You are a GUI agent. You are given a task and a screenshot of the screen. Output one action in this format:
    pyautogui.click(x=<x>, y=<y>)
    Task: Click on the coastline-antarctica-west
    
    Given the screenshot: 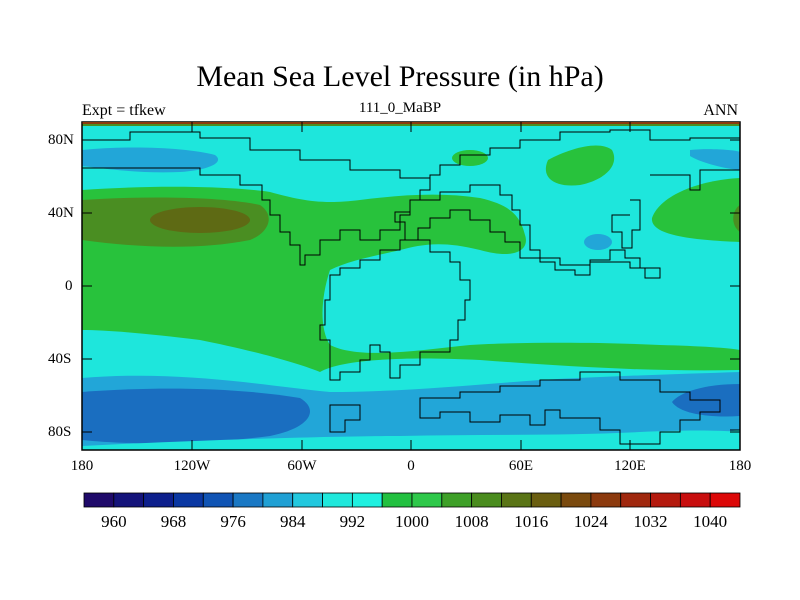 What is the action you would take?
    pyautogui.click(x=345, y=418)
    